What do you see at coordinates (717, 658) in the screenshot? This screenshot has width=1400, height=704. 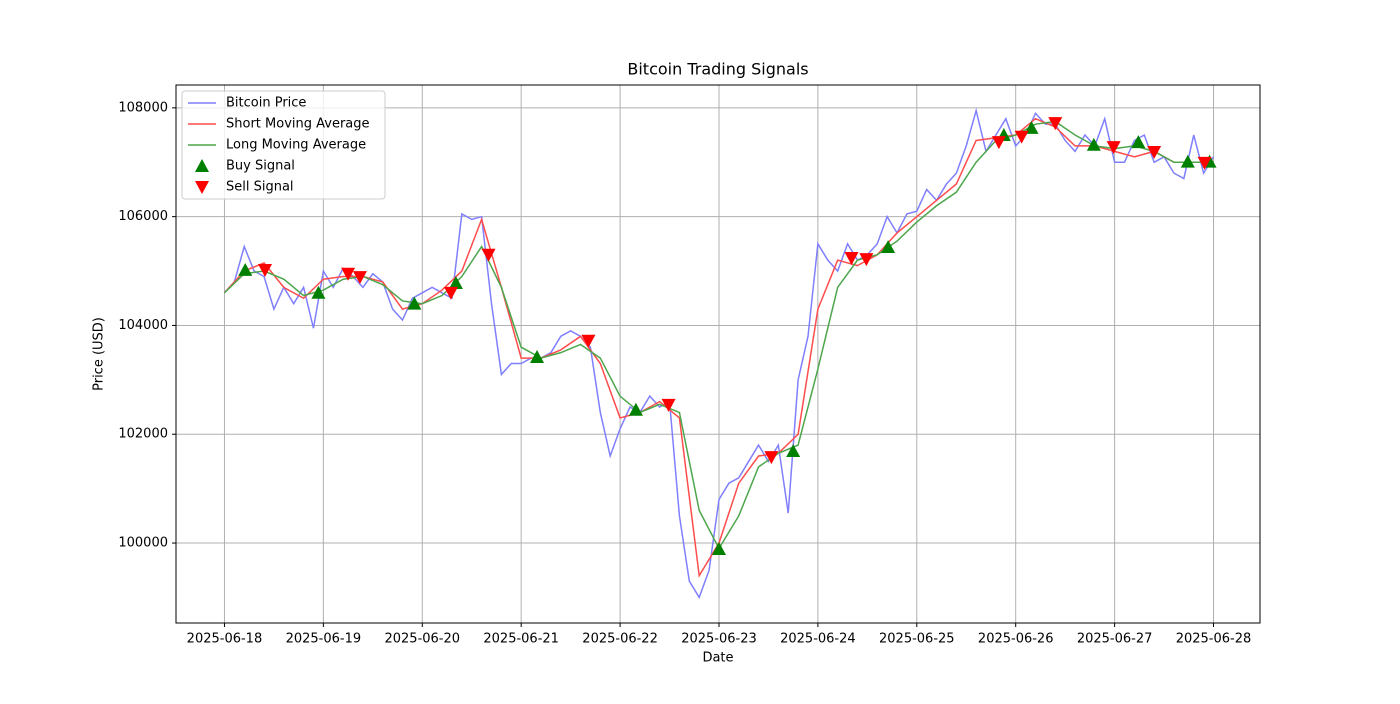 I see `x-axis-label: Date` at bounding box center [717, 658].